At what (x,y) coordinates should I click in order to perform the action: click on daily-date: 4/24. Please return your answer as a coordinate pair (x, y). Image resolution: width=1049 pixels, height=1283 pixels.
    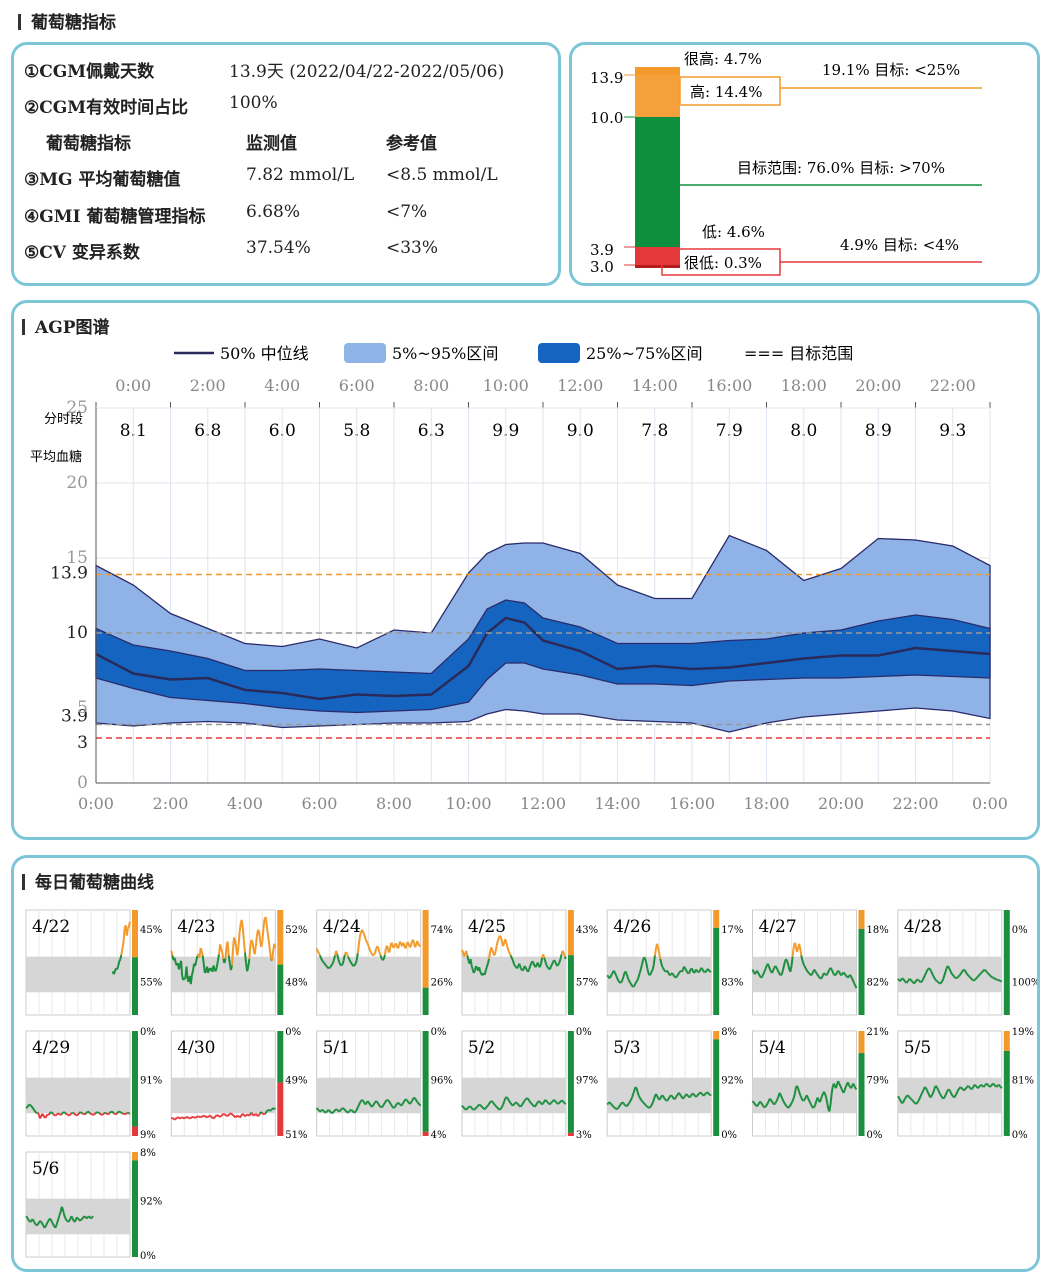
    Looking at the image, I should click on (342, 927).